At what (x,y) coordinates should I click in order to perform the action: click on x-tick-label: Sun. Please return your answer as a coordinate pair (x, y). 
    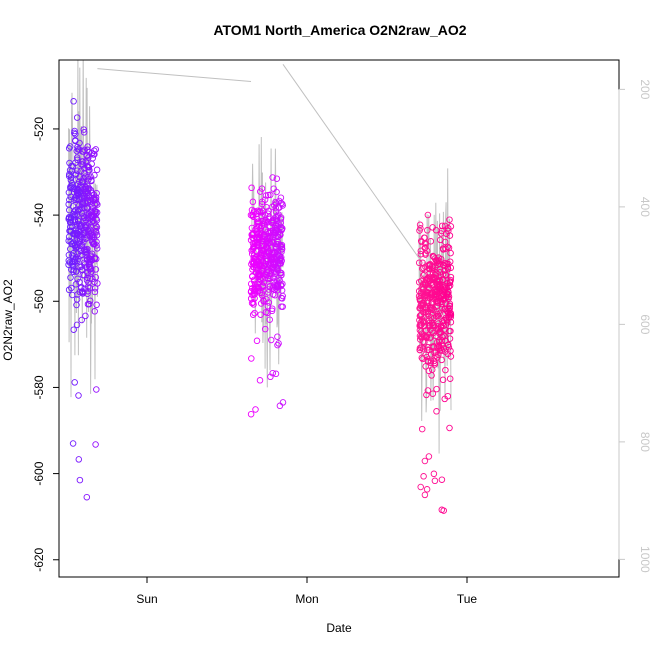
    Looking at the image, I should click on (146, 599).